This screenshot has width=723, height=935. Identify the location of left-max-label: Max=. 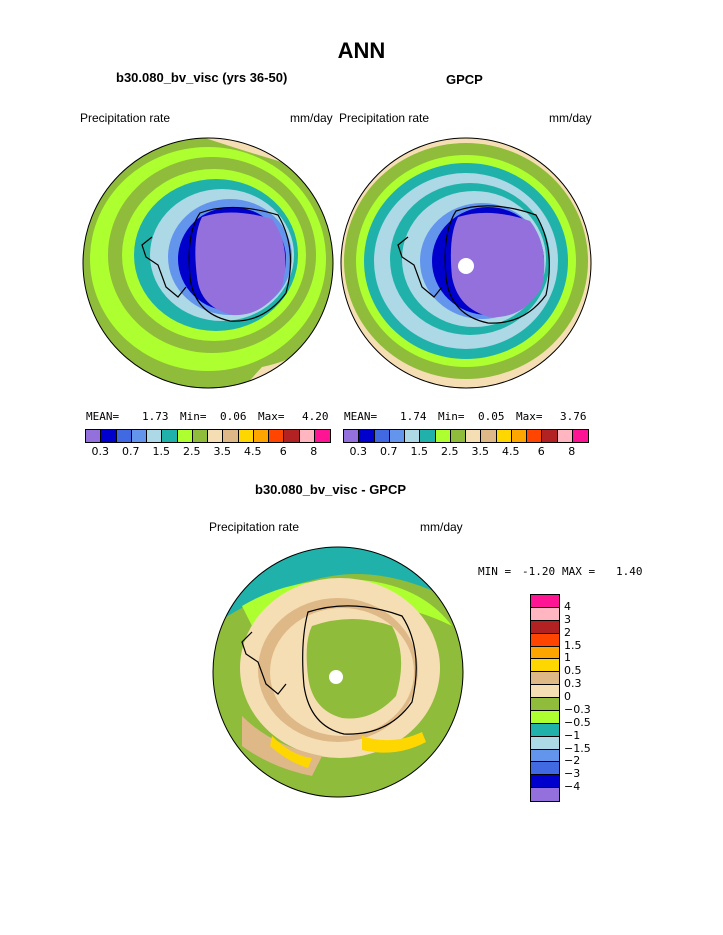
(271, 416).